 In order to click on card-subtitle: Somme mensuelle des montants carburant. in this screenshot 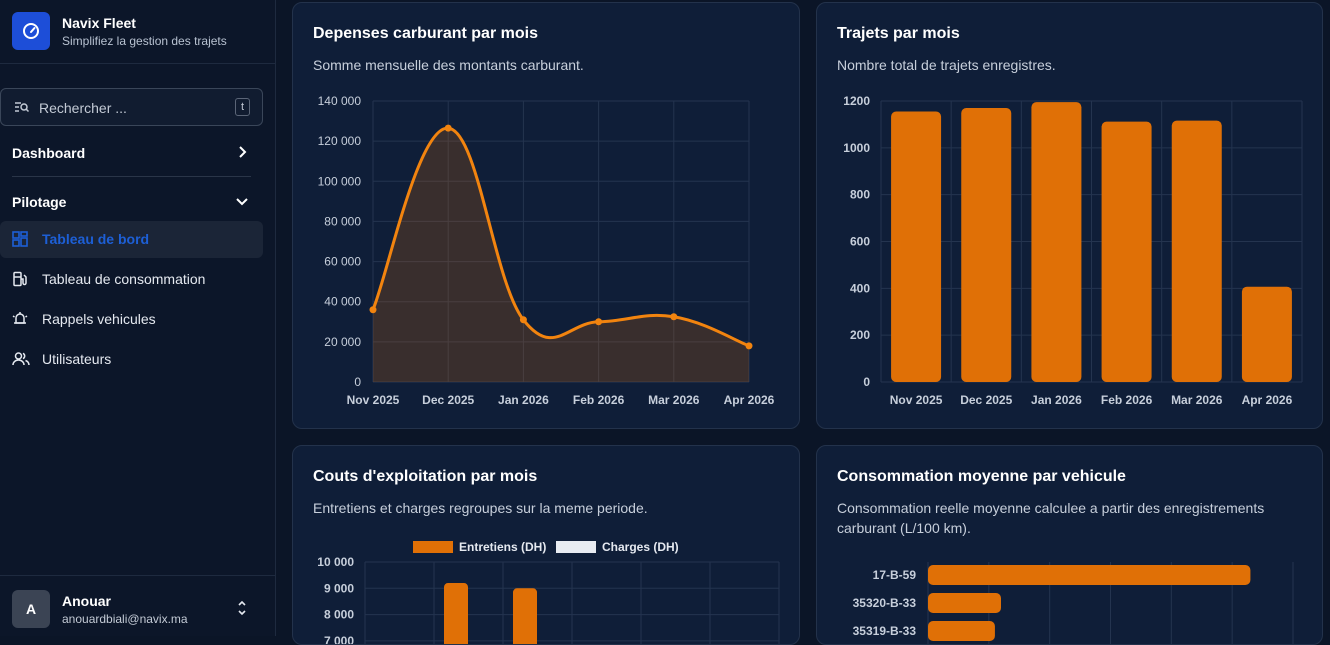, I will do `click(448, 65)`.